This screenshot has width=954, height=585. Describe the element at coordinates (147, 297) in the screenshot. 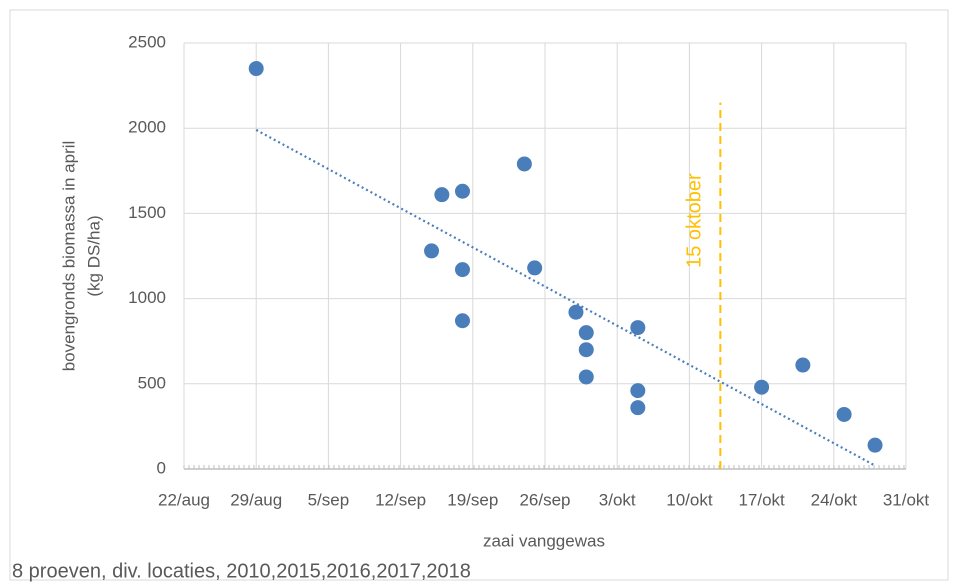

I see `y-tick-label: 1000` at that location.